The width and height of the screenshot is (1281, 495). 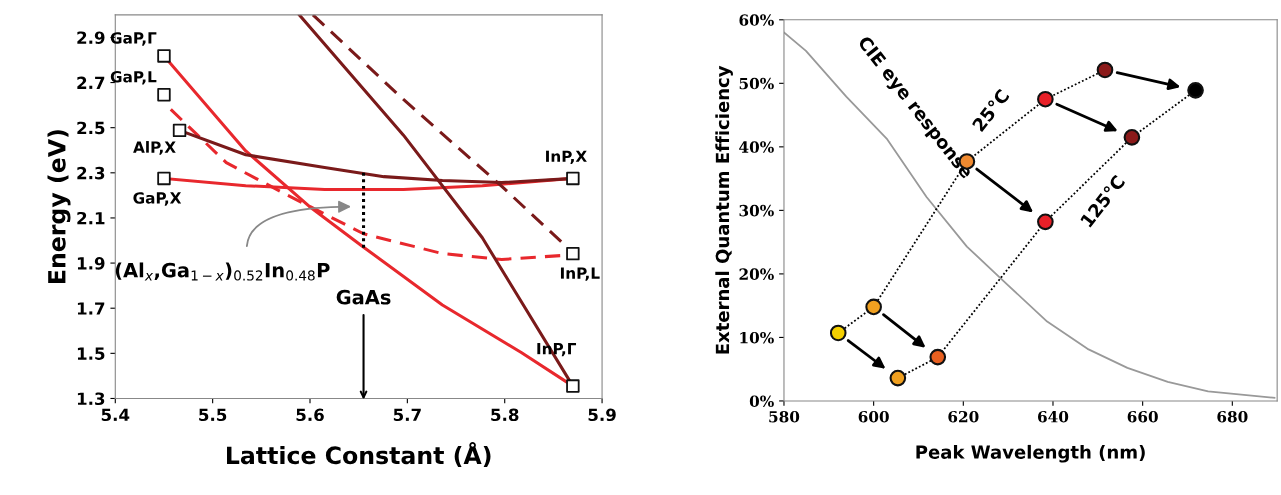 I want to click on y-tick-label: 1.5, so click(x=91, y=353).